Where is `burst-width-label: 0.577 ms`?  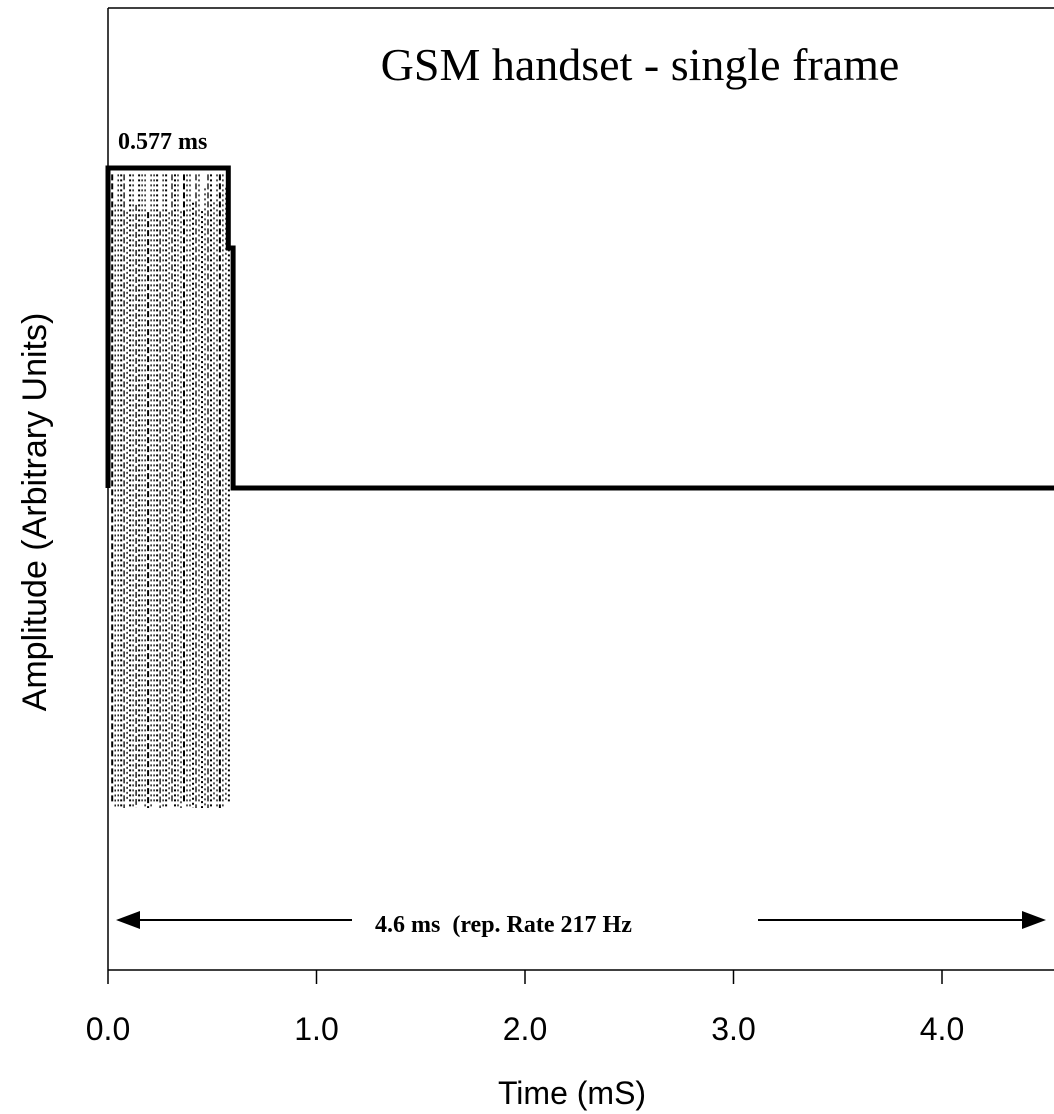
burst-width-label: 0.577 ms is located at coordinates (162, 142).